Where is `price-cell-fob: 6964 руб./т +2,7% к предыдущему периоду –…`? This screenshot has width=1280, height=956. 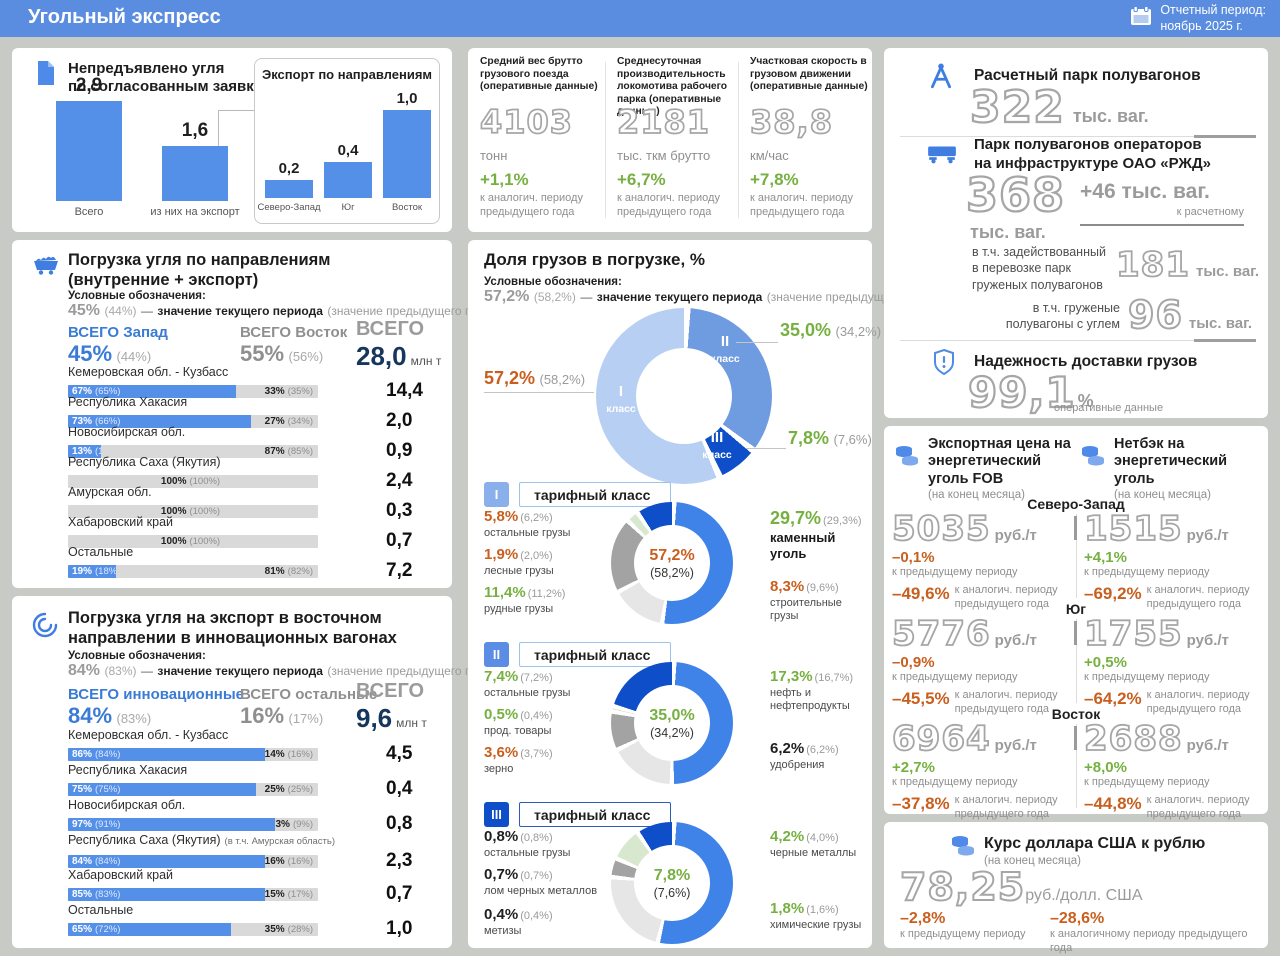 price-cell-fob: 6964 руб./т +2,7% к предыдущему периоду –… is located at coordinates (974, 769).